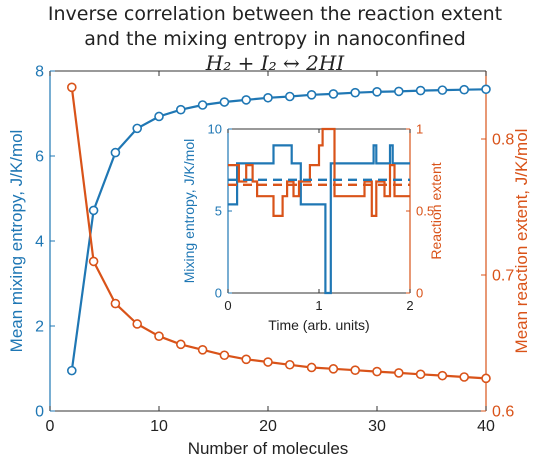 Image resolution: width=550 pixels, height=470 pixels. Describe the element at coordinates (318, 325) in the screenshot. I see `inset-x-axis-label: Time (arb. units)` at that location.